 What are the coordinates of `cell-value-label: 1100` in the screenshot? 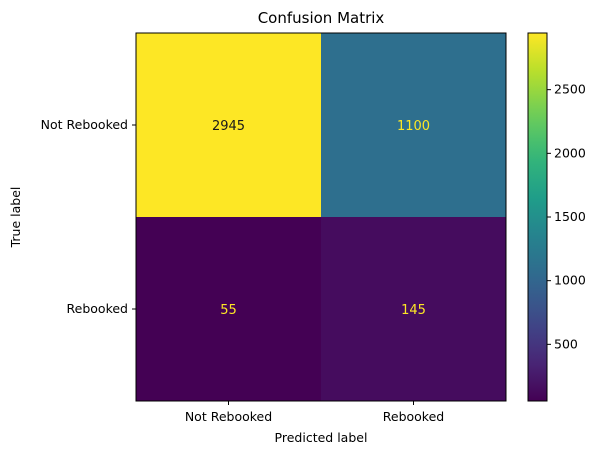 It's located at (413, 126).